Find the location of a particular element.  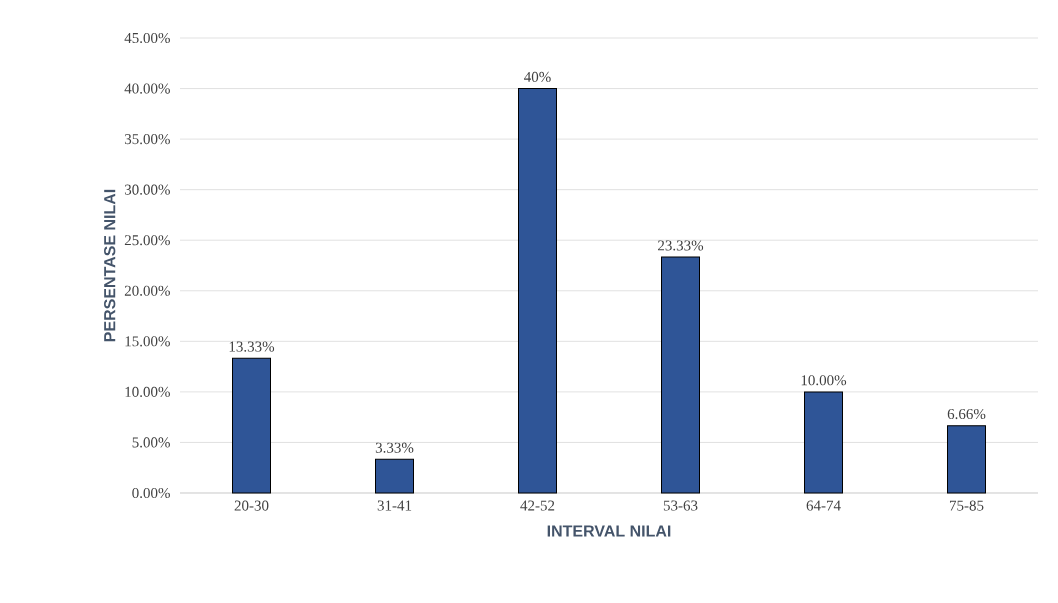

y-tick-label: 35.00% is located at coordinates (147, 139).